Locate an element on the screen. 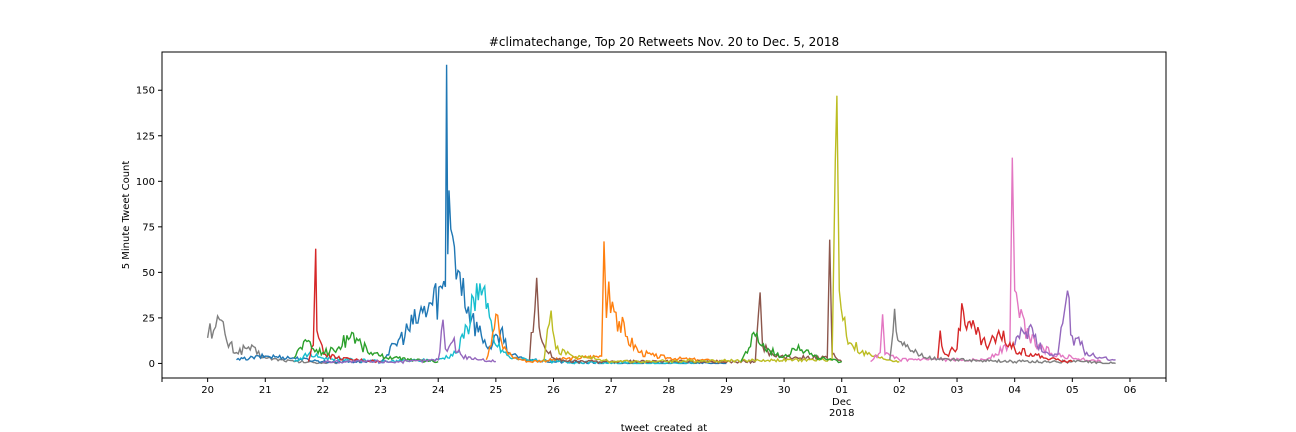 The height and width of the screenshot is (432, 1296). y-tick-label: 25 is located at coordinates (148, 318).